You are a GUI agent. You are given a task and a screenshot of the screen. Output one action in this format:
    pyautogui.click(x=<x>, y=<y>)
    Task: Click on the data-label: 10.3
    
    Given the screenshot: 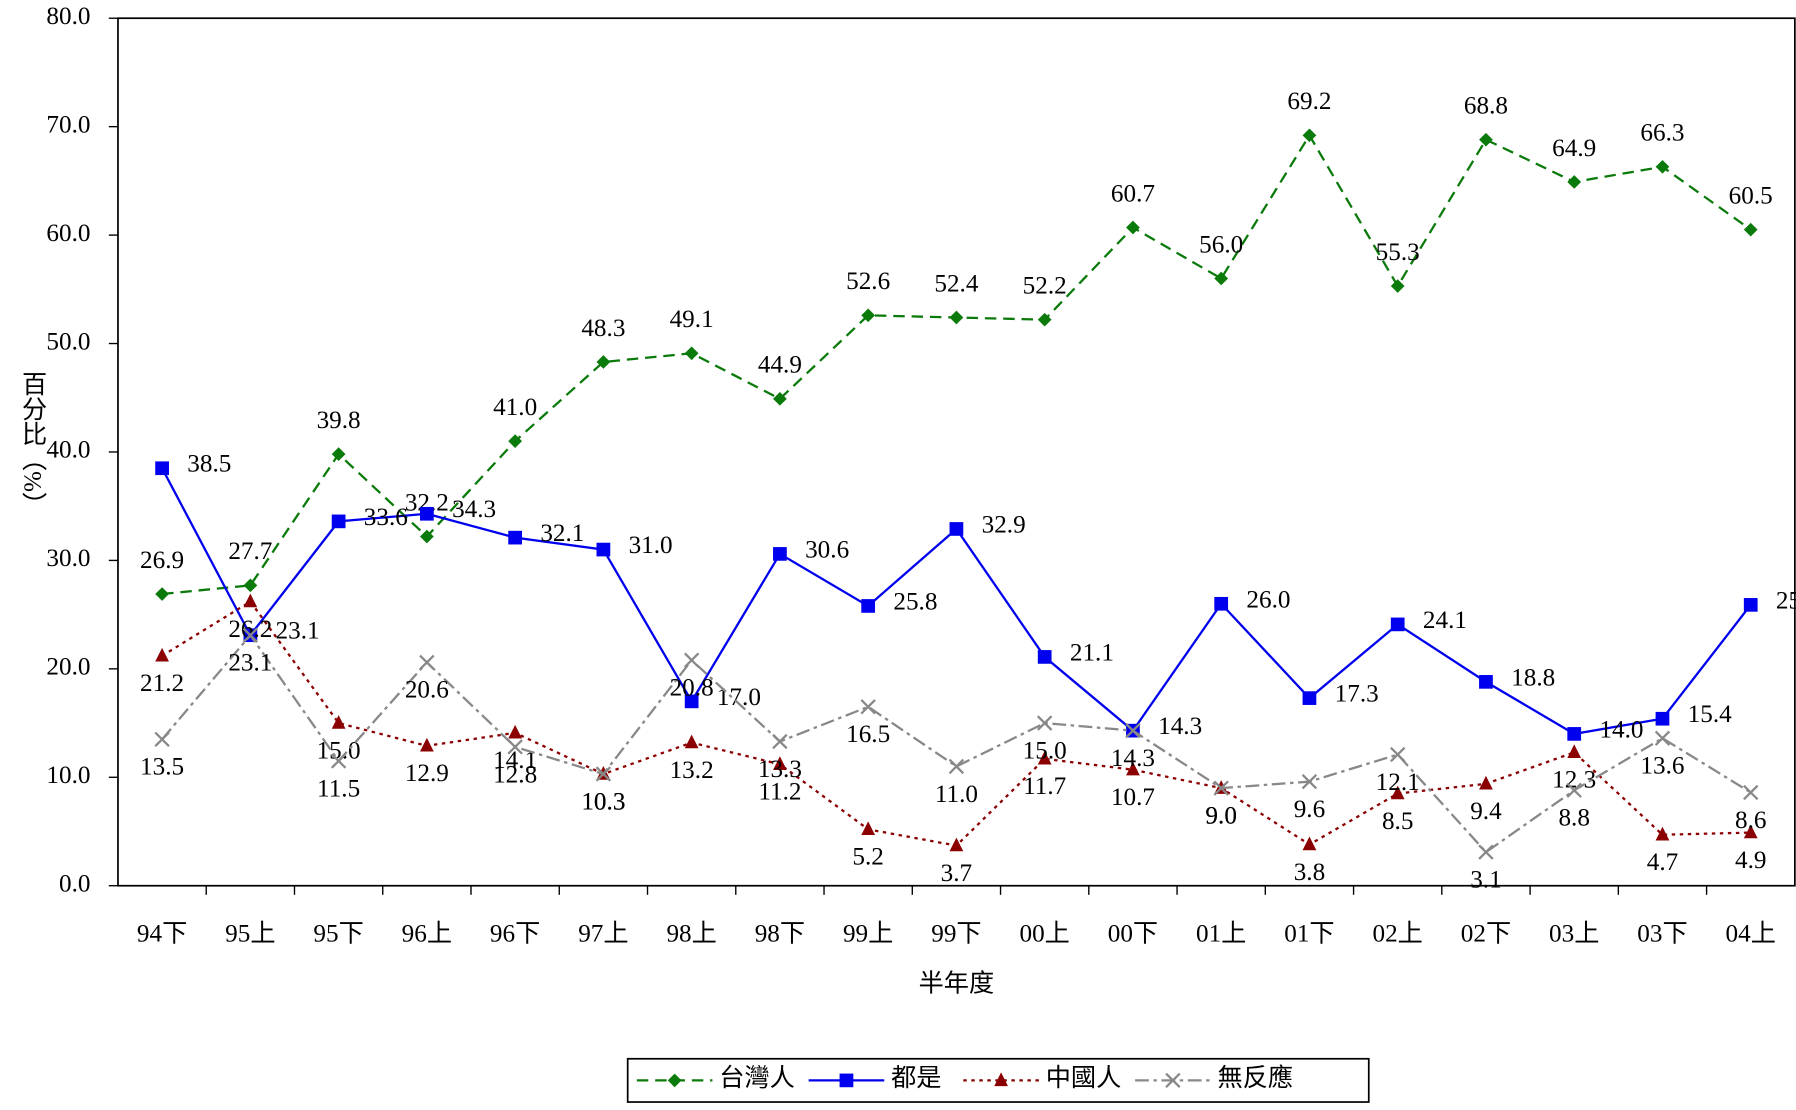 What is the action you would take?
    pyautogui.click(x=603, y=801)
    